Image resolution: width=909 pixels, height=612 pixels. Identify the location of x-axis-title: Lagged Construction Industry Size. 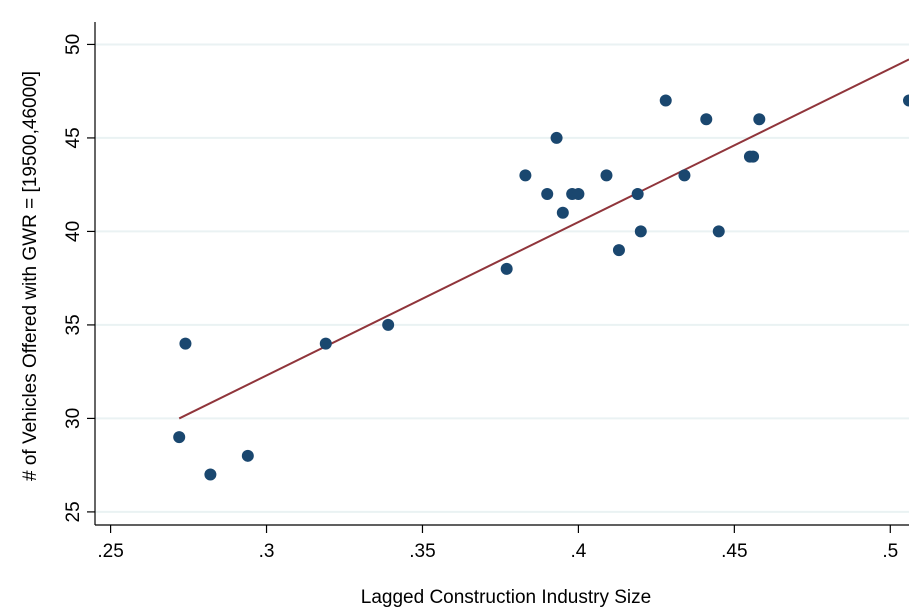
(506, 597).